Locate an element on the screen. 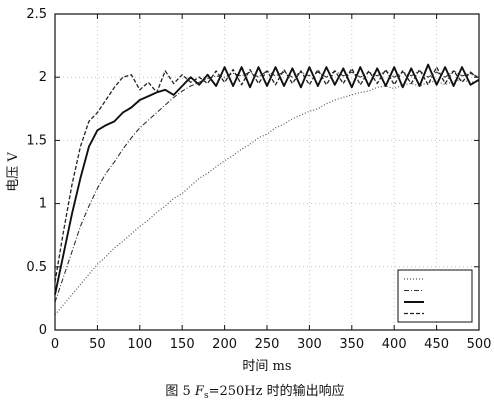  x-tick-label: 50 is located at coordinates (97, 344).